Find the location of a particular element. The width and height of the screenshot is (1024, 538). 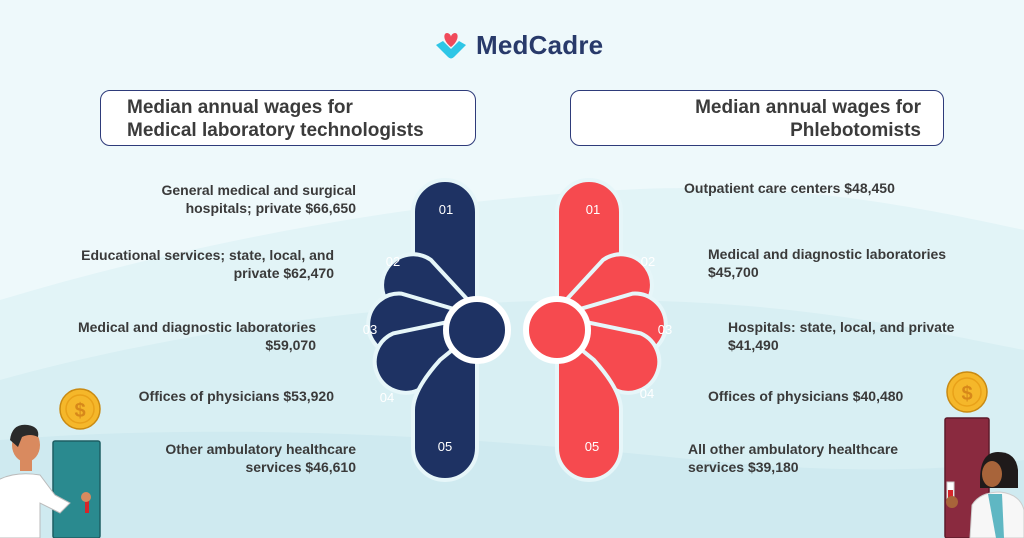

right-item-02-line1: Medical and diagnostic laboratories is located at coordinates (827, 254).